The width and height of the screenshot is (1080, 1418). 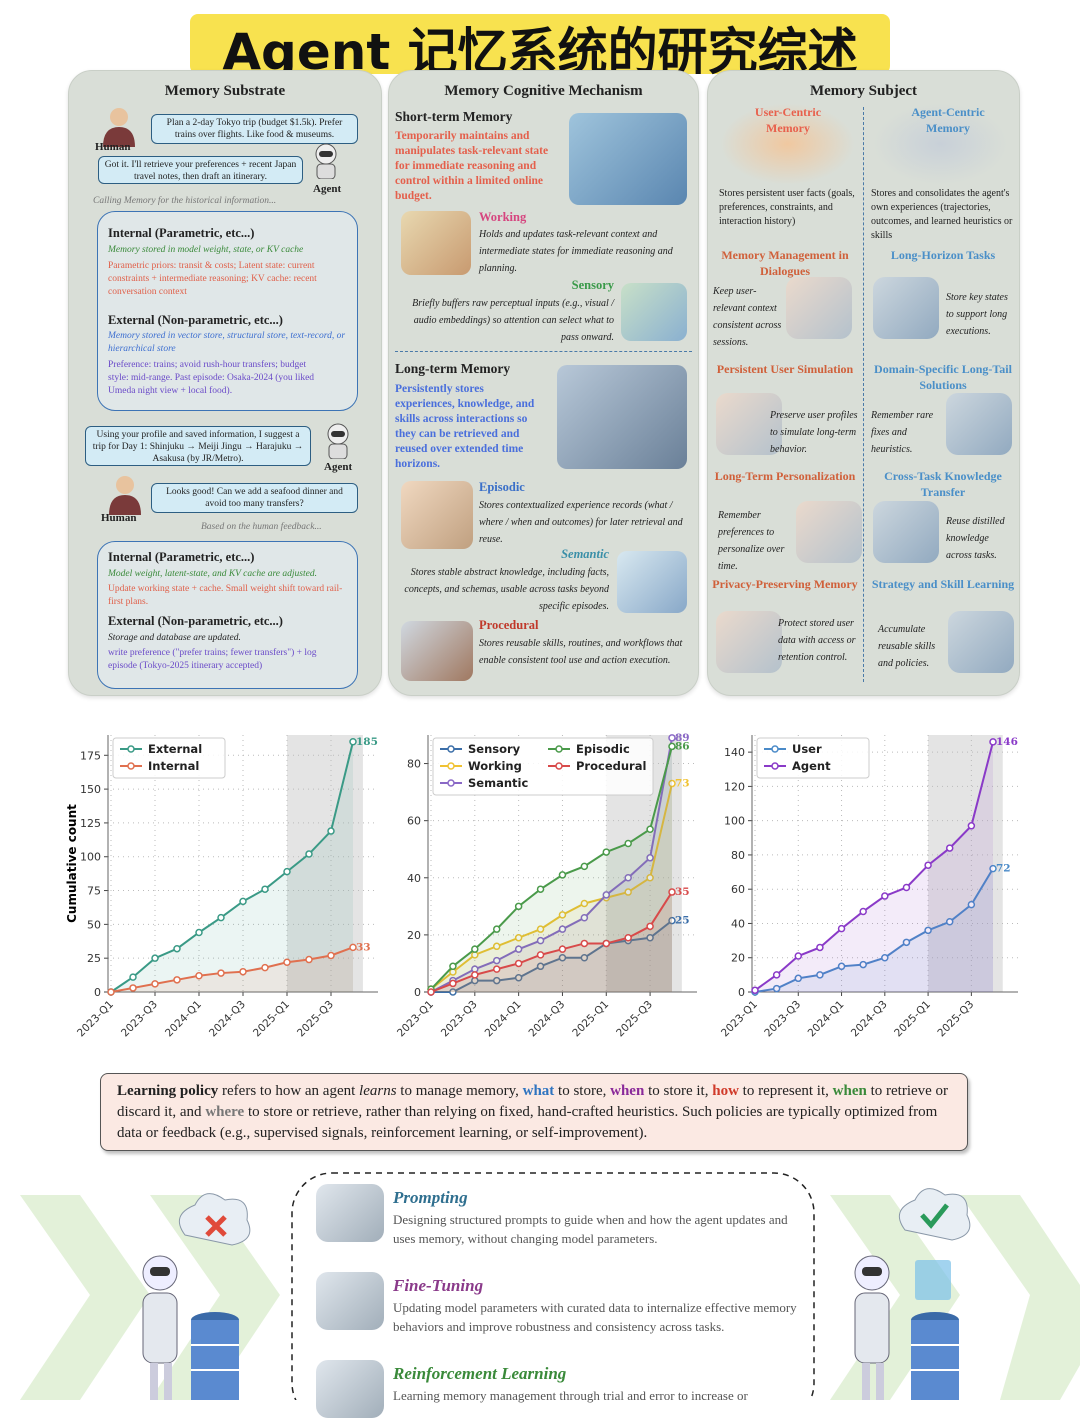 What do you see at coordinates (168, 1091) in the screenshot?
I see `policy-segment: Learning policy` at bounding box center [168, 1091].